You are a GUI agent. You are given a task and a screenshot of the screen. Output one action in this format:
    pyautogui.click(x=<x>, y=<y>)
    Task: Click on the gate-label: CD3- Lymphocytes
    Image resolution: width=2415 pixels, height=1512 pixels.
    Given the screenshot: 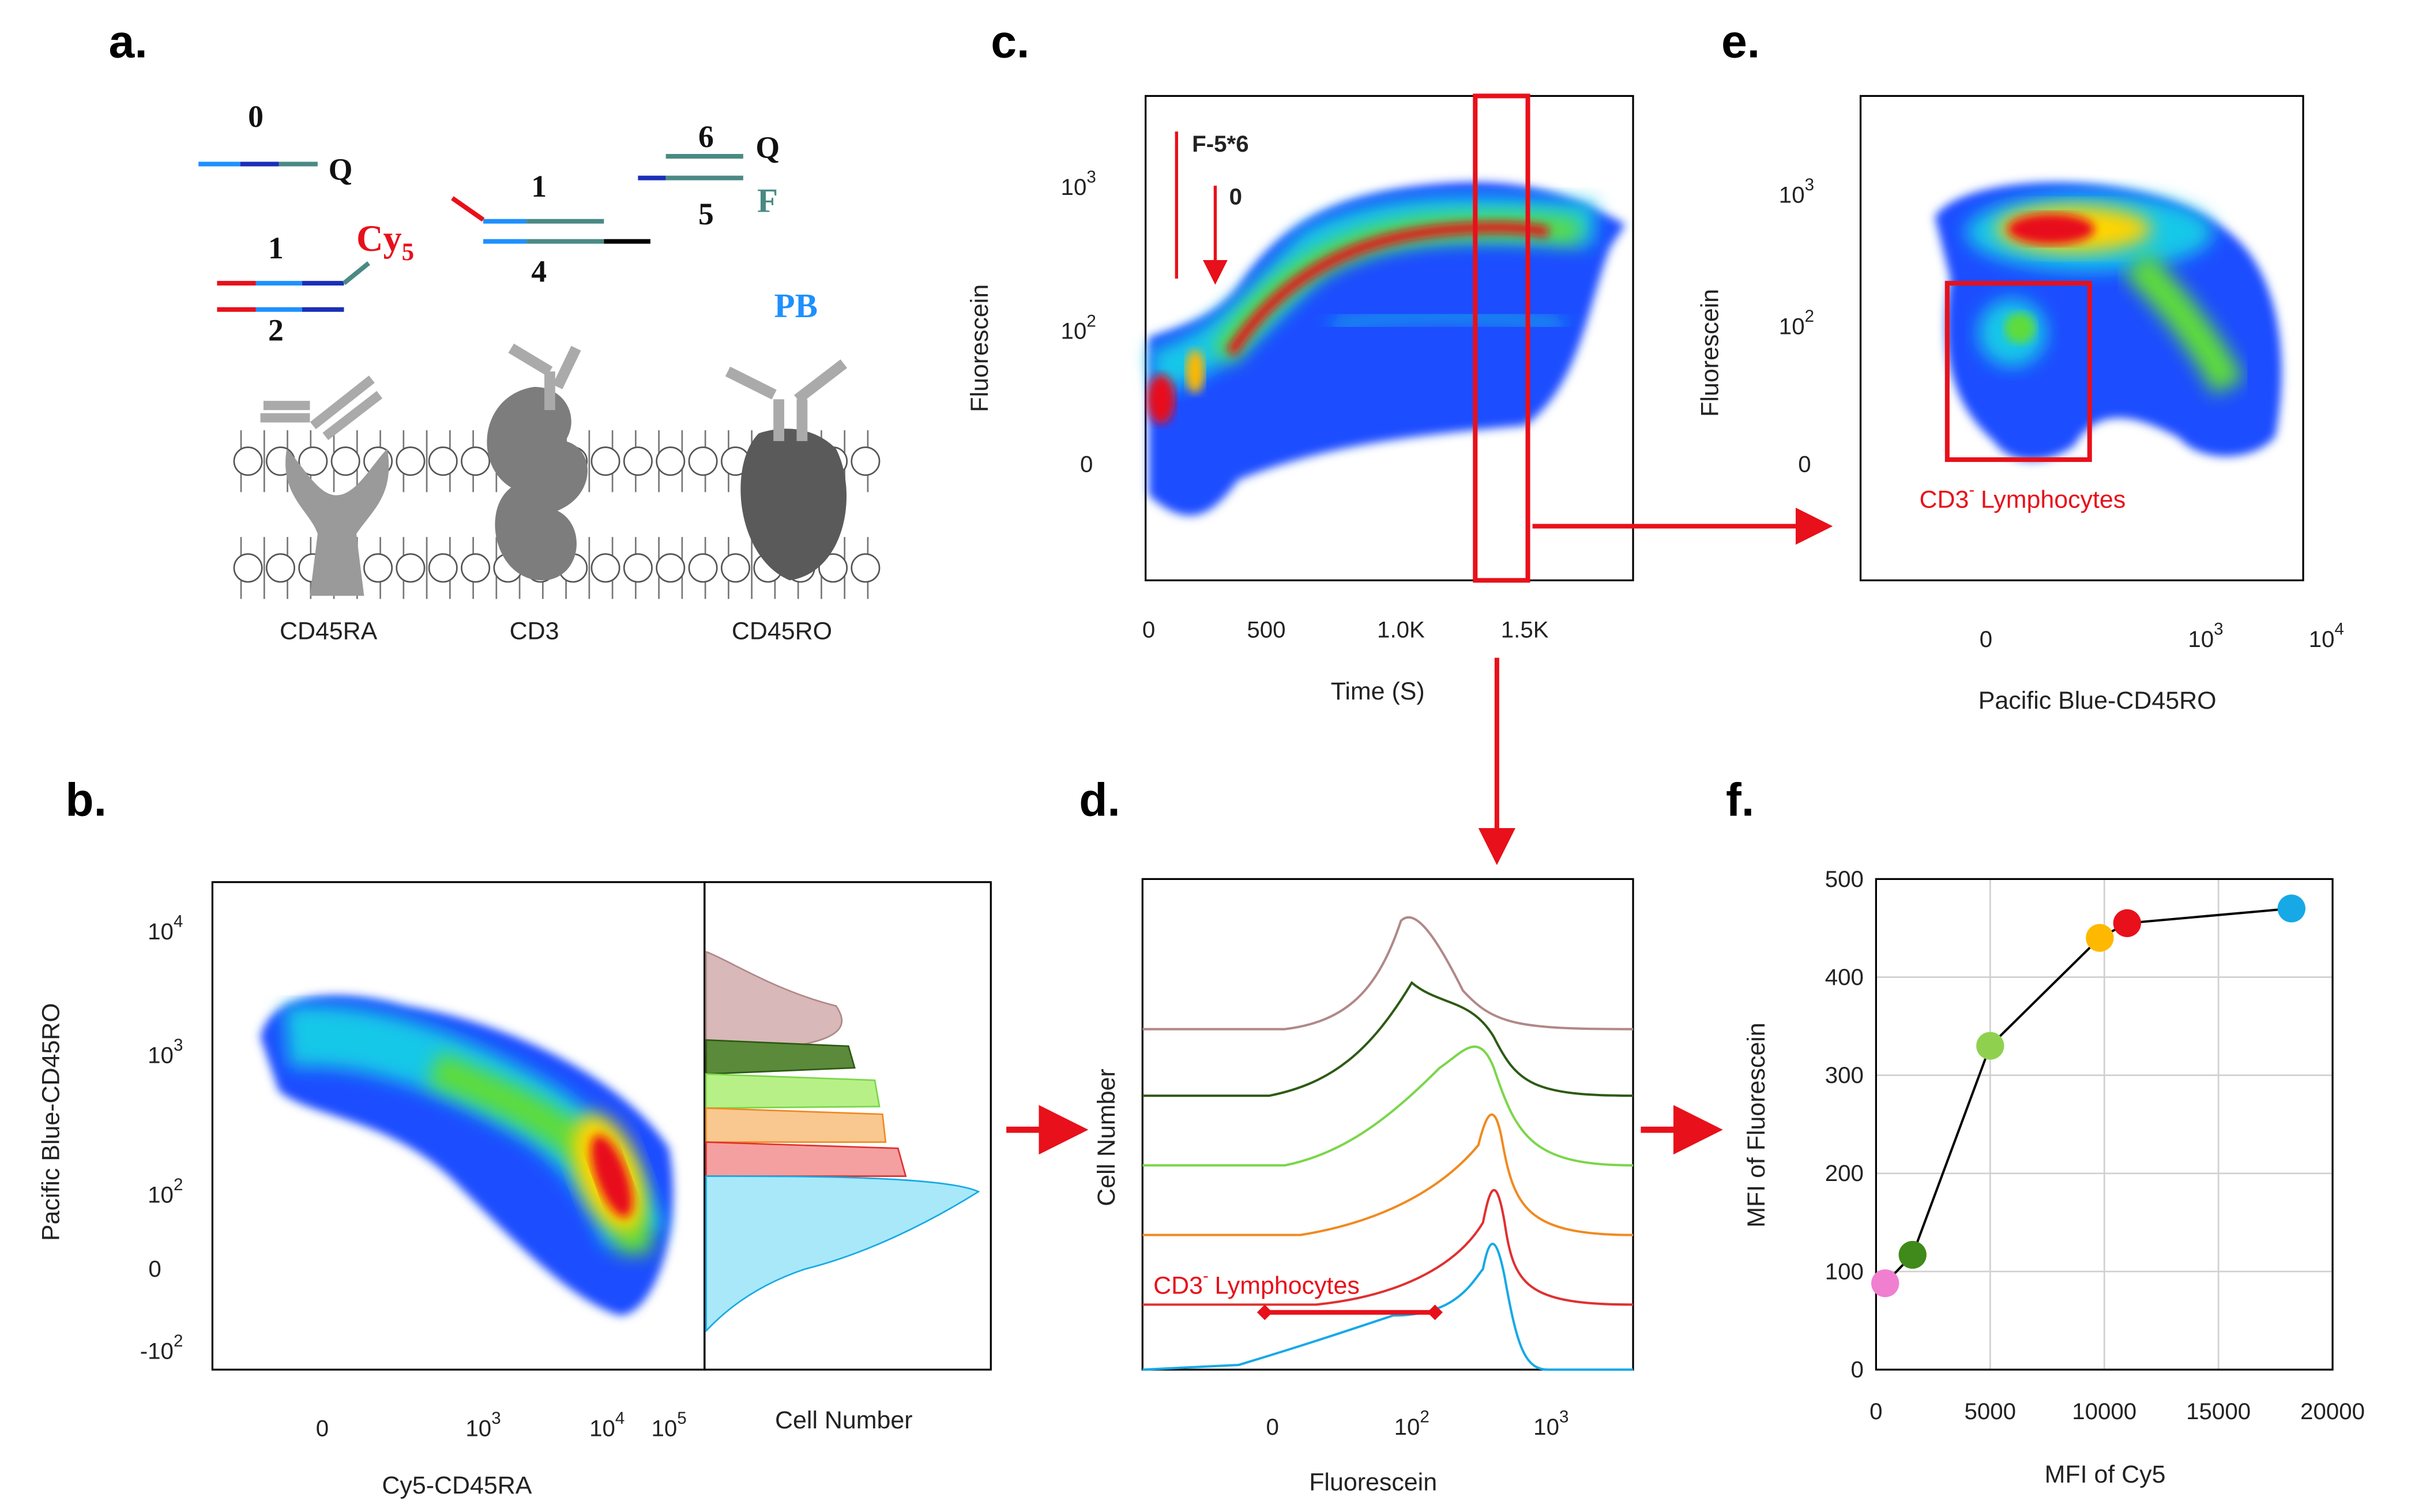 What is the action you would take?
    pyautogui.click(x=1256, y=1283)
    